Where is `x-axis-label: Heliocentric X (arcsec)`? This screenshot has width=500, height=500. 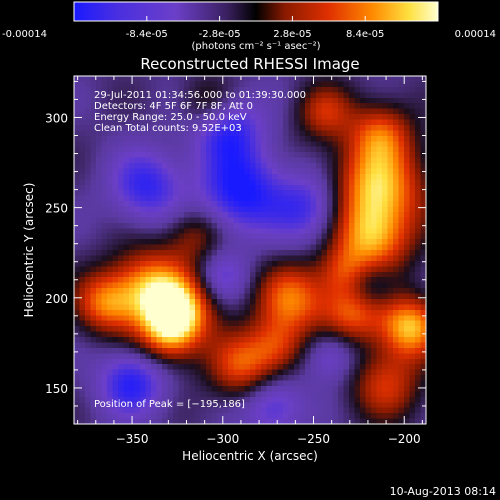 x-axis-label: Heliocentric X (arcsec) is located at coordinates (250, 456).